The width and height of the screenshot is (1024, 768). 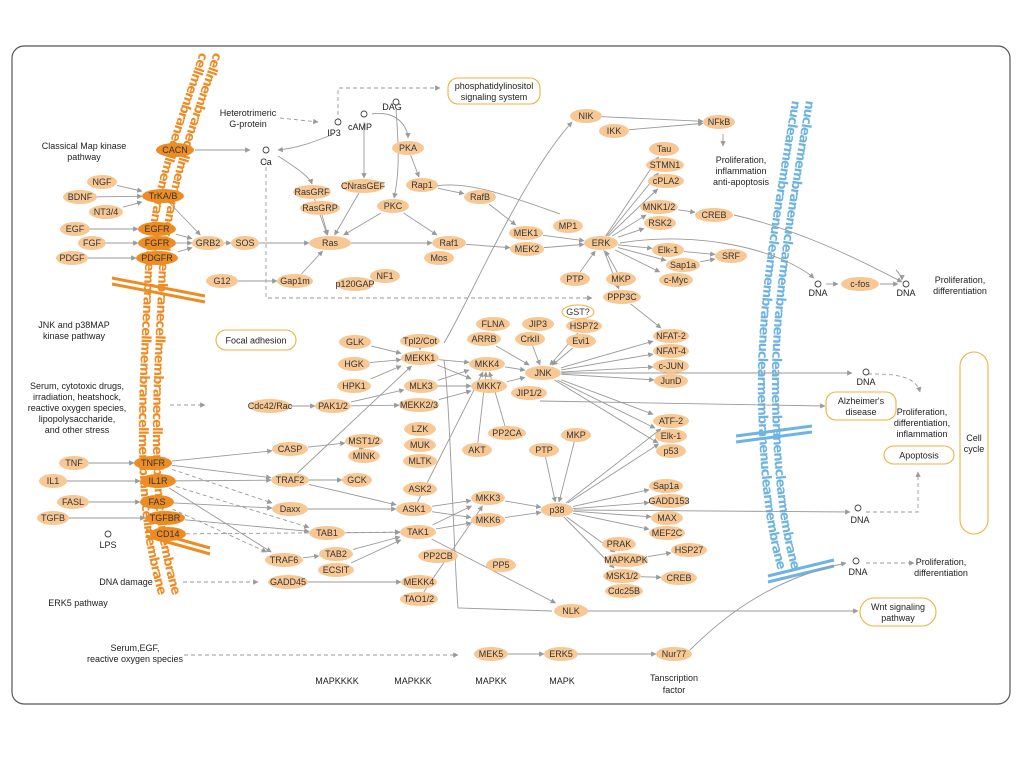 I want to click on node-glk: GLK, so click(x=355, y=342).